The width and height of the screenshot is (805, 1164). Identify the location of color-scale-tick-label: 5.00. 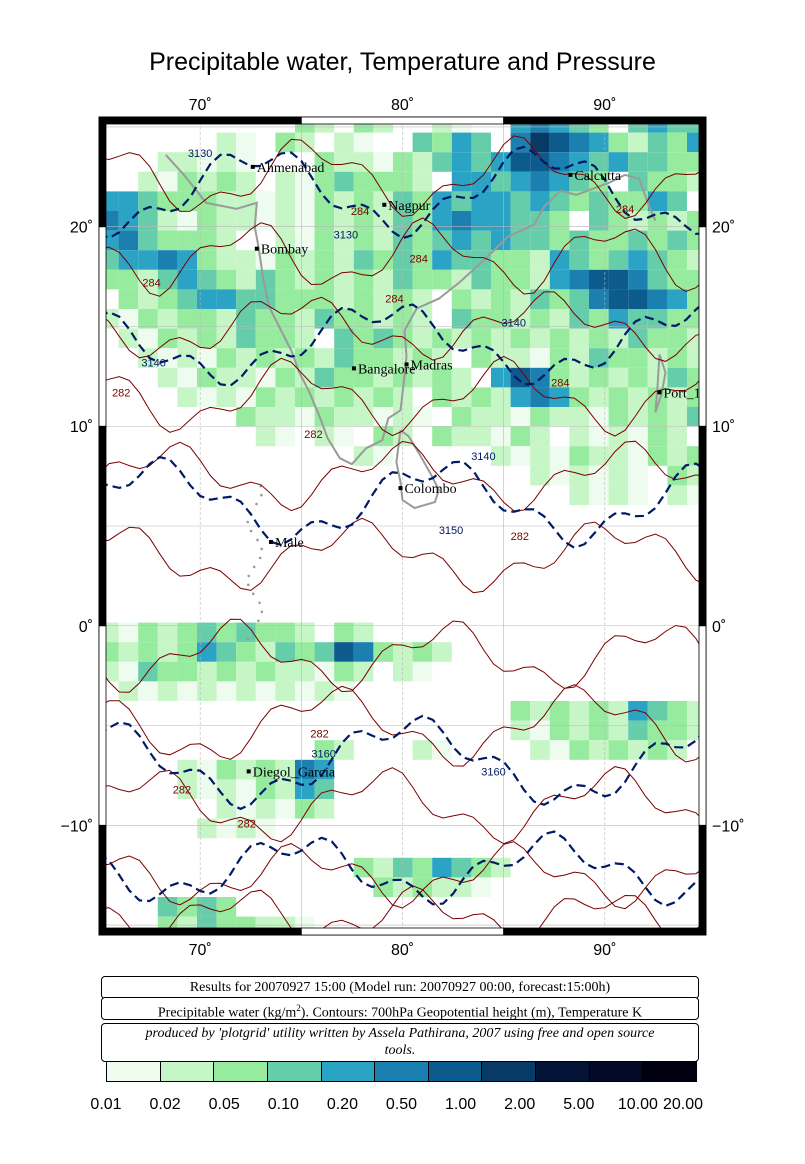
(579, 1104).